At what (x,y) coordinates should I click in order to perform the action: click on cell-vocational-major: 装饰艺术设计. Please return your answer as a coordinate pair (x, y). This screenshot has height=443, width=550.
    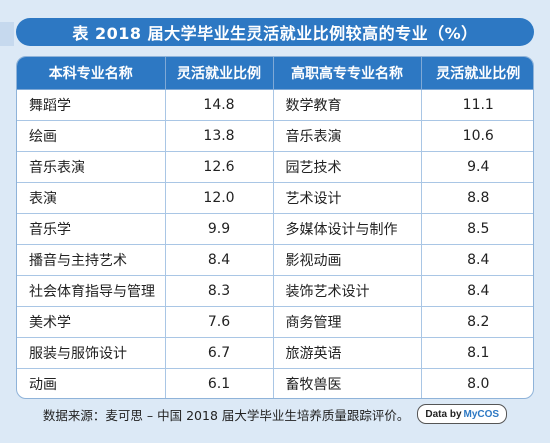
    Looking at the image, I should click on (347, 291).